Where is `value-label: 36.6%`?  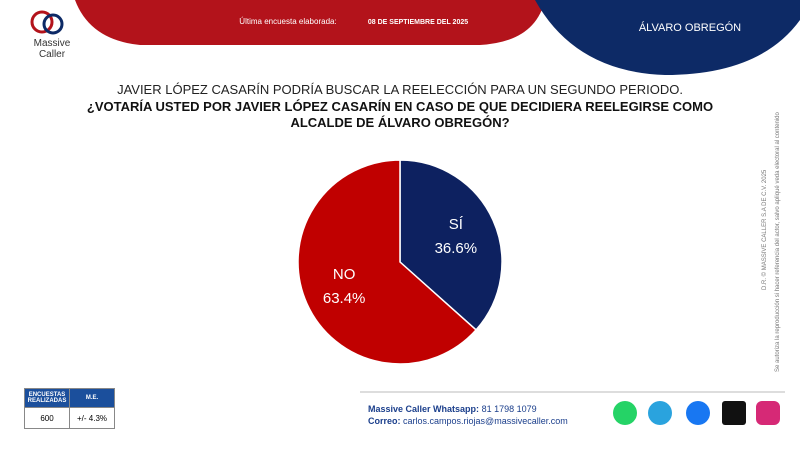
value-label: 36.6% is located at coordinates (456, 248).